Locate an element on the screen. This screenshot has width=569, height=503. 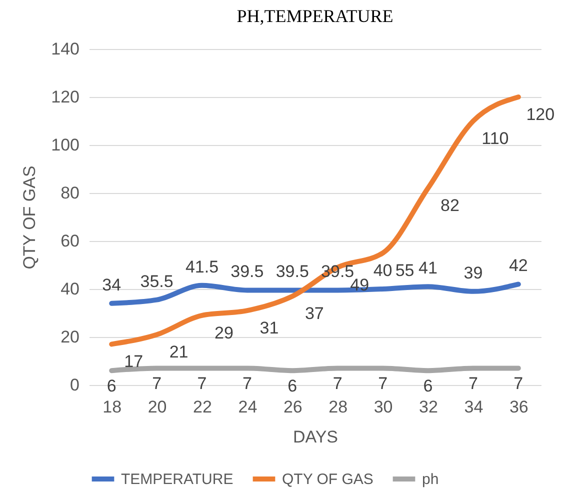
x-tick-label: 28 is located at coordinates (338, 407).